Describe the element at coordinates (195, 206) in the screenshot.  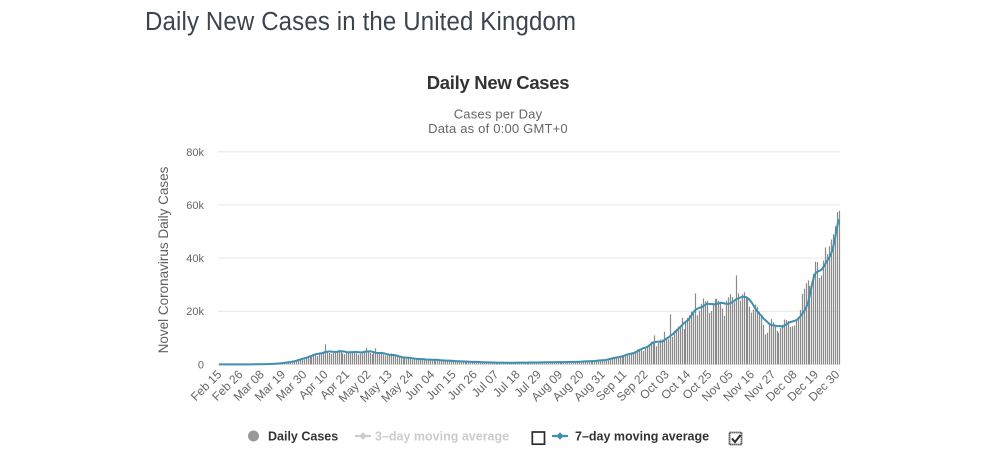
I see `svg-text: 60k` at that location.